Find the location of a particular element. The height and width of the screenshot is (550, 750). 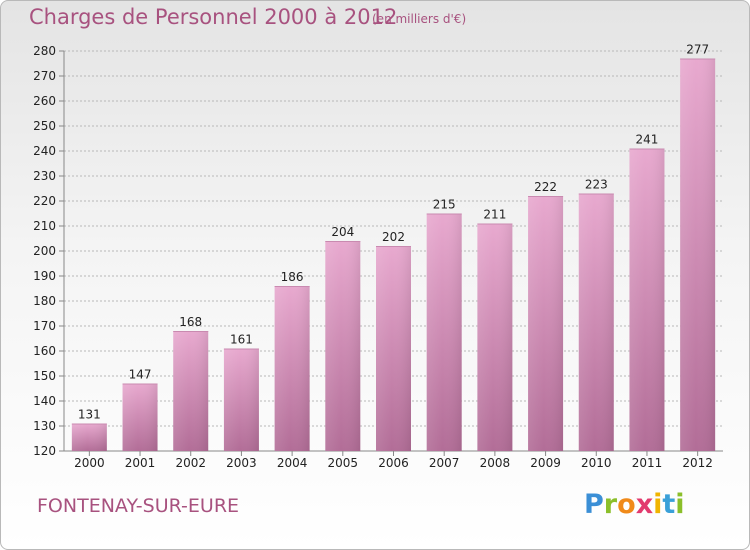

x-tick-label-2000: 2000 is located at coordinates (89, 463).